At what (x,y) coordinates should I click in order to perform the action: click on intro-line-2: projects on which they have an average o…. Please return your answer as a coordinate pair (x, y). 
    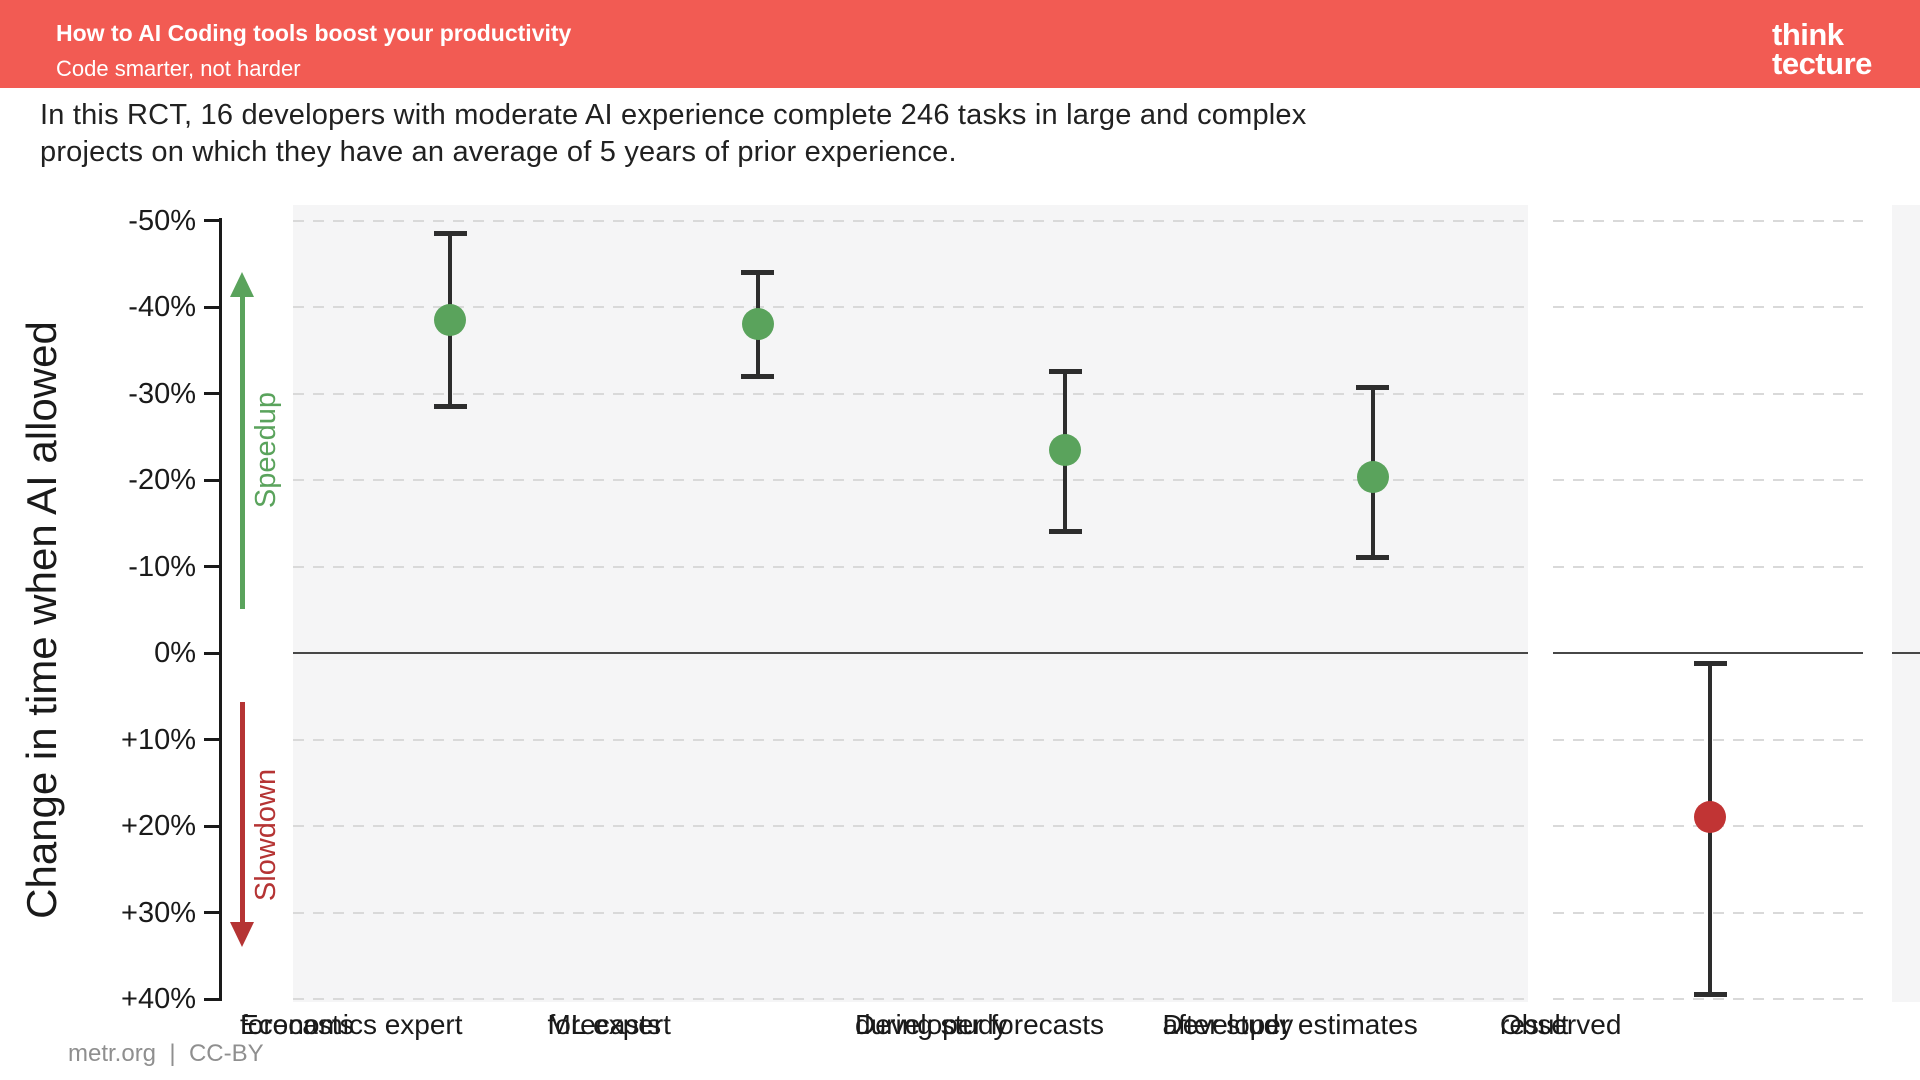
    Looking at the image, I should click on (498, 152).